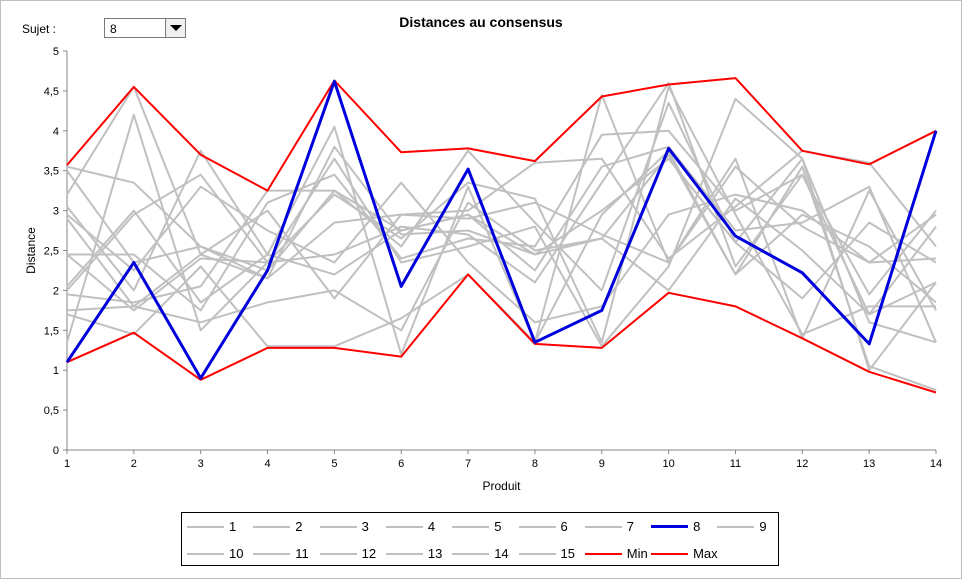  What do you see at coordinates (56, 132) in the screenshot?
I see `y-tick-label: 4` at bounding box center [56, 132].